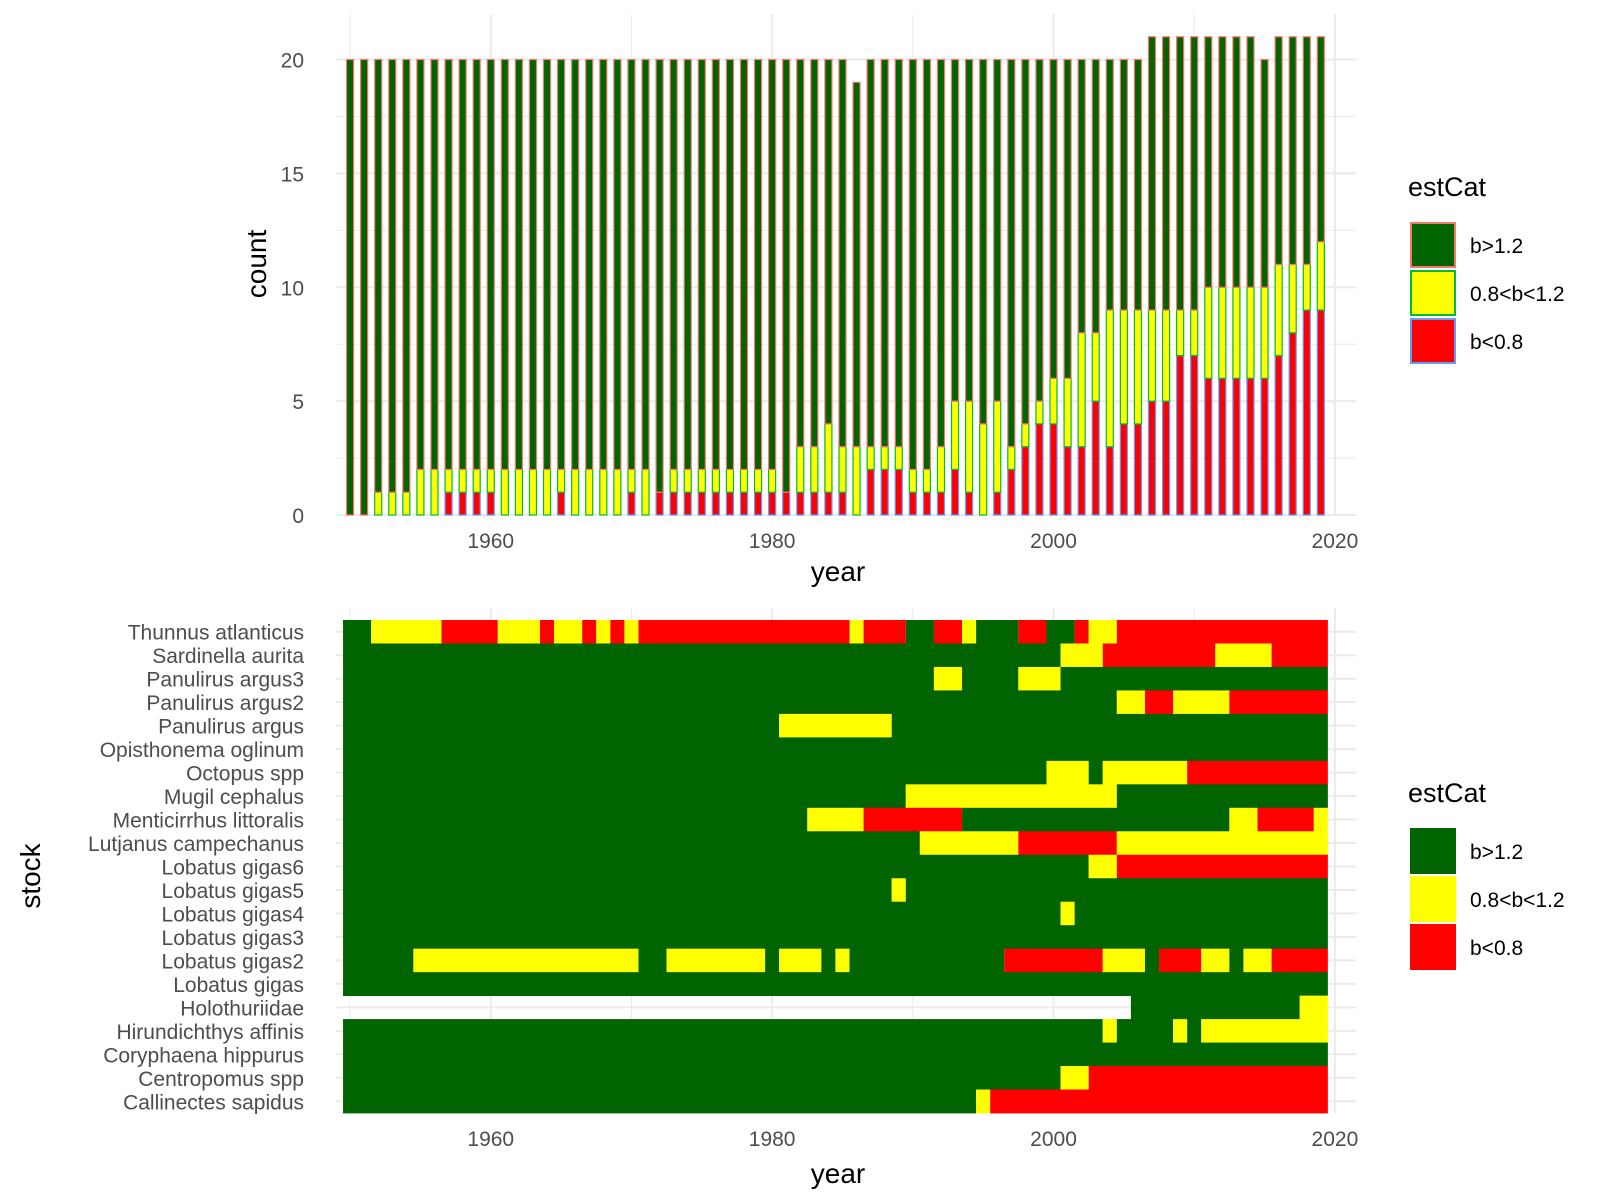 This screenshot has width=1600, height=1200. What do you see at coordinates (30, 875) in the screenshot?
I see `bottom-y-axis-label: stock` at bounding box center [30, 875].